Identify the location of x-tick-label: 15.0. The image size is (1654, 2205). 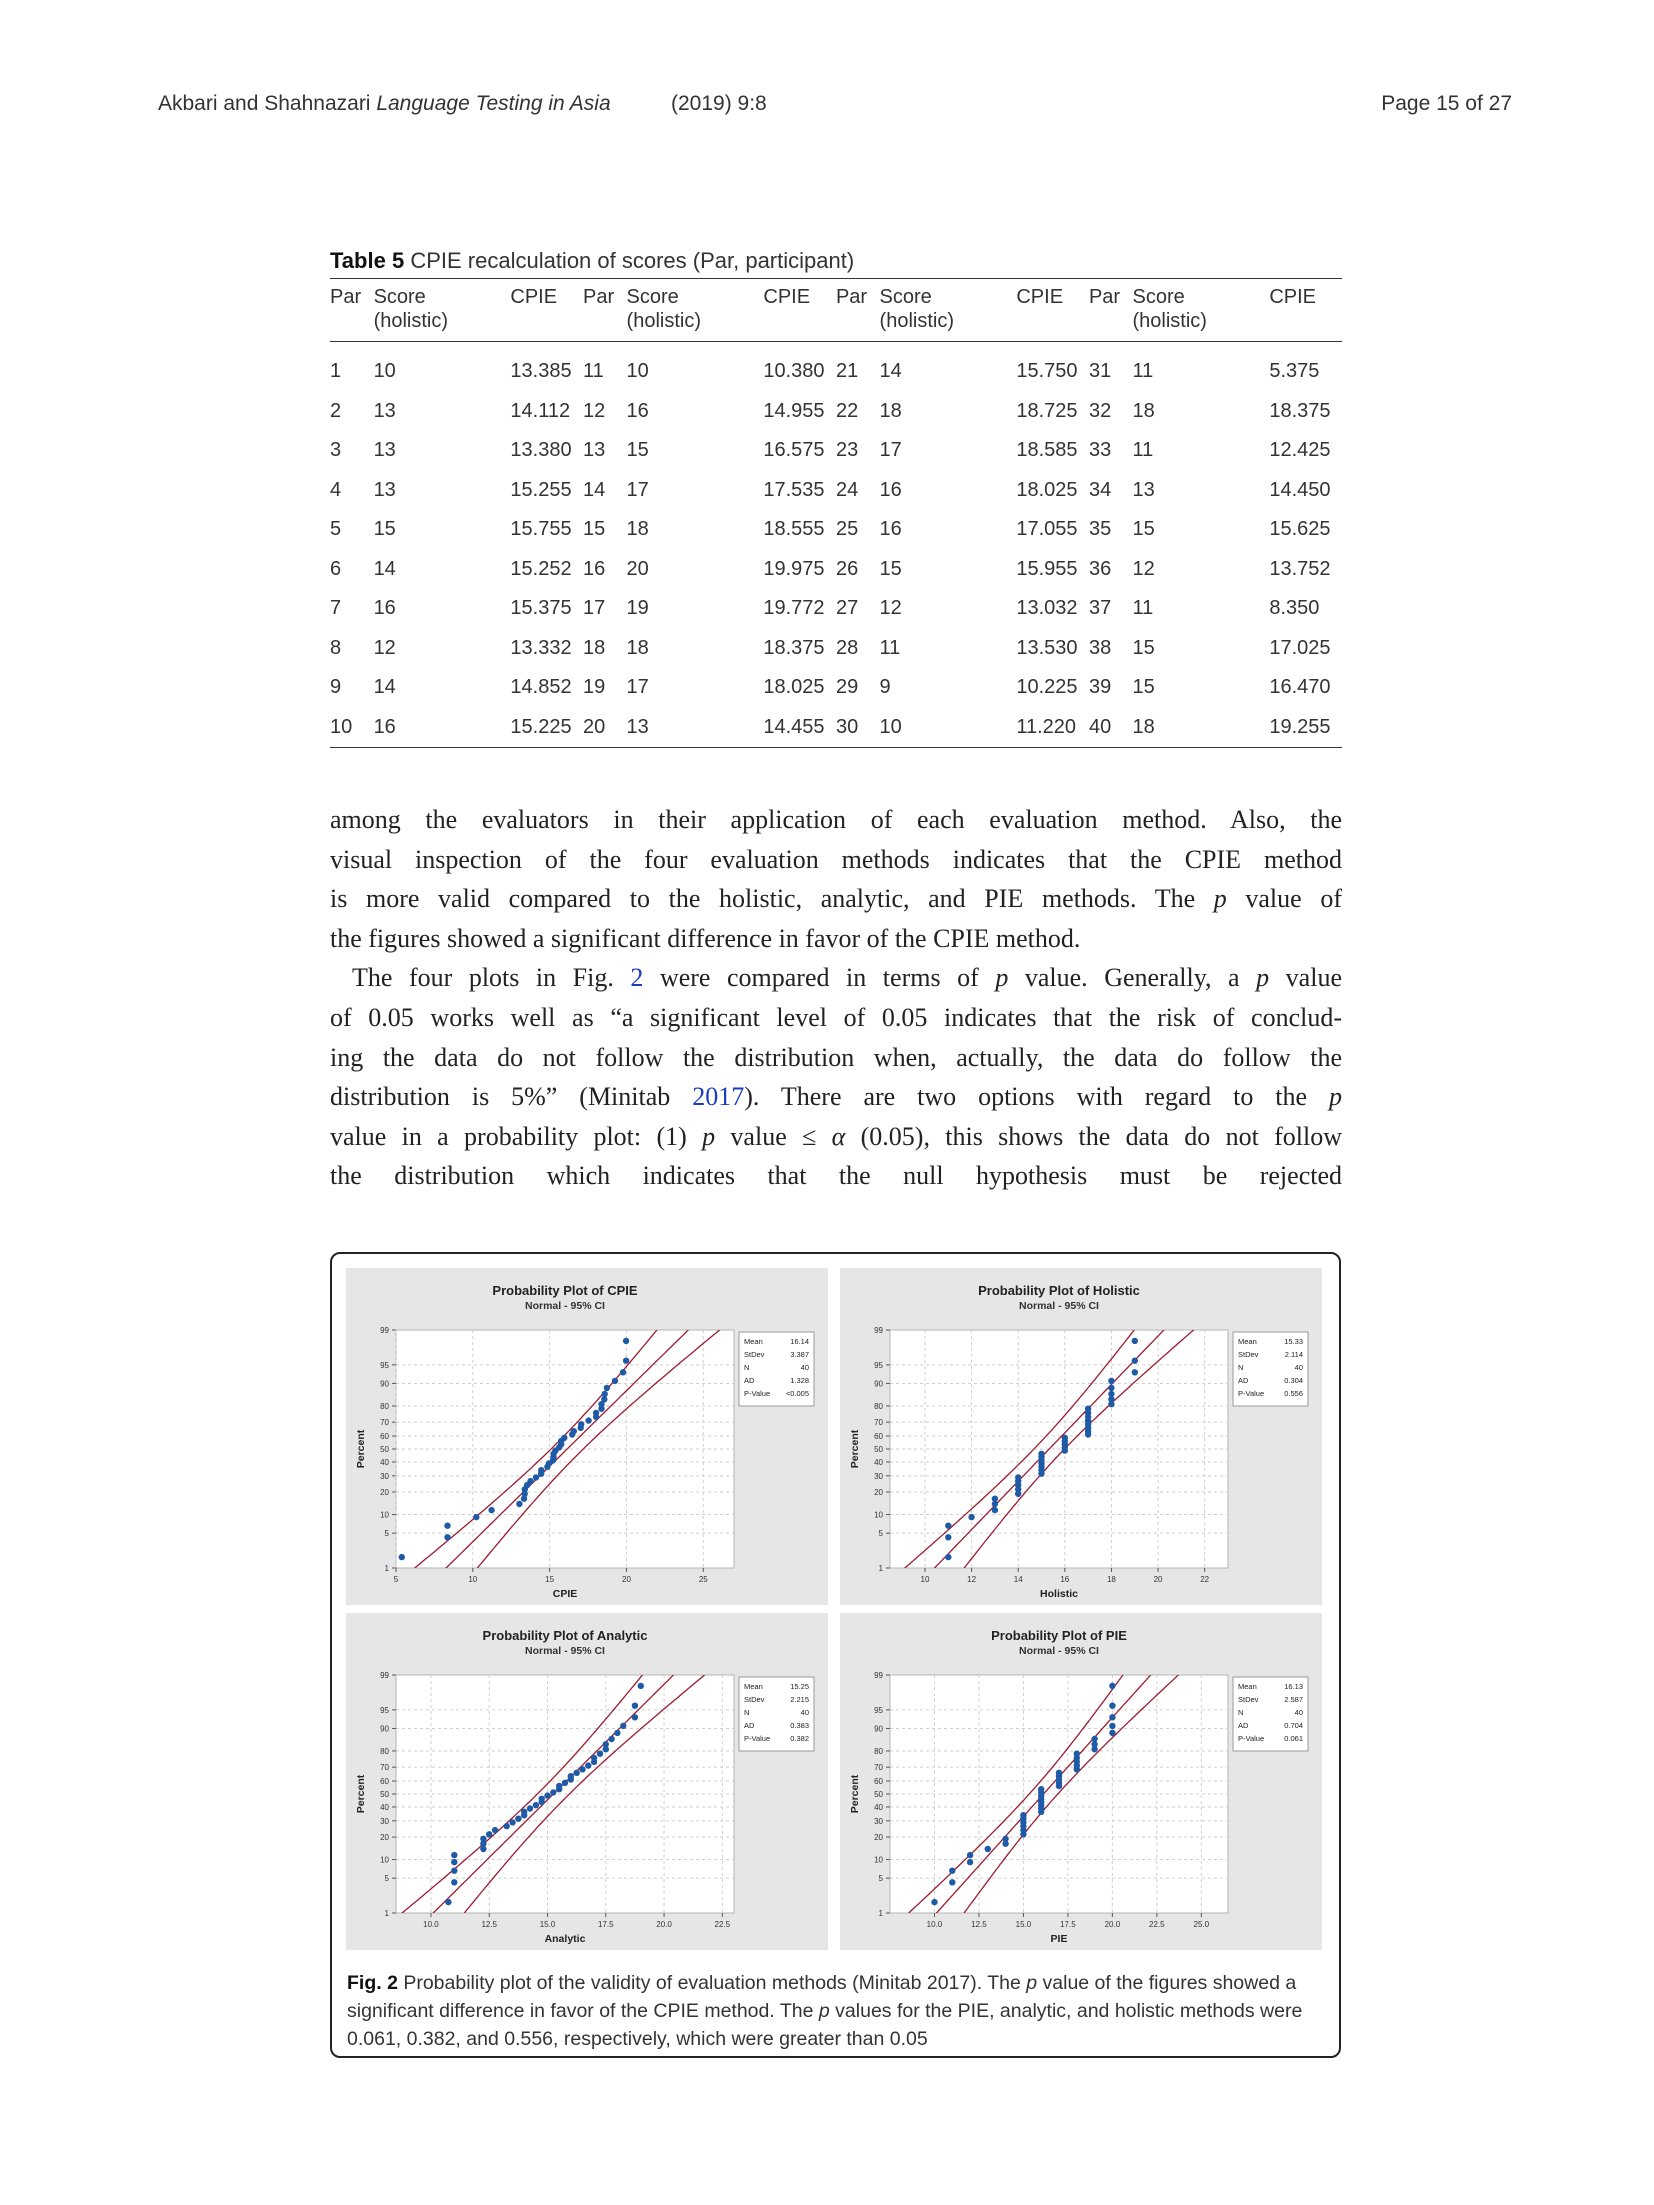
(548, 1924).